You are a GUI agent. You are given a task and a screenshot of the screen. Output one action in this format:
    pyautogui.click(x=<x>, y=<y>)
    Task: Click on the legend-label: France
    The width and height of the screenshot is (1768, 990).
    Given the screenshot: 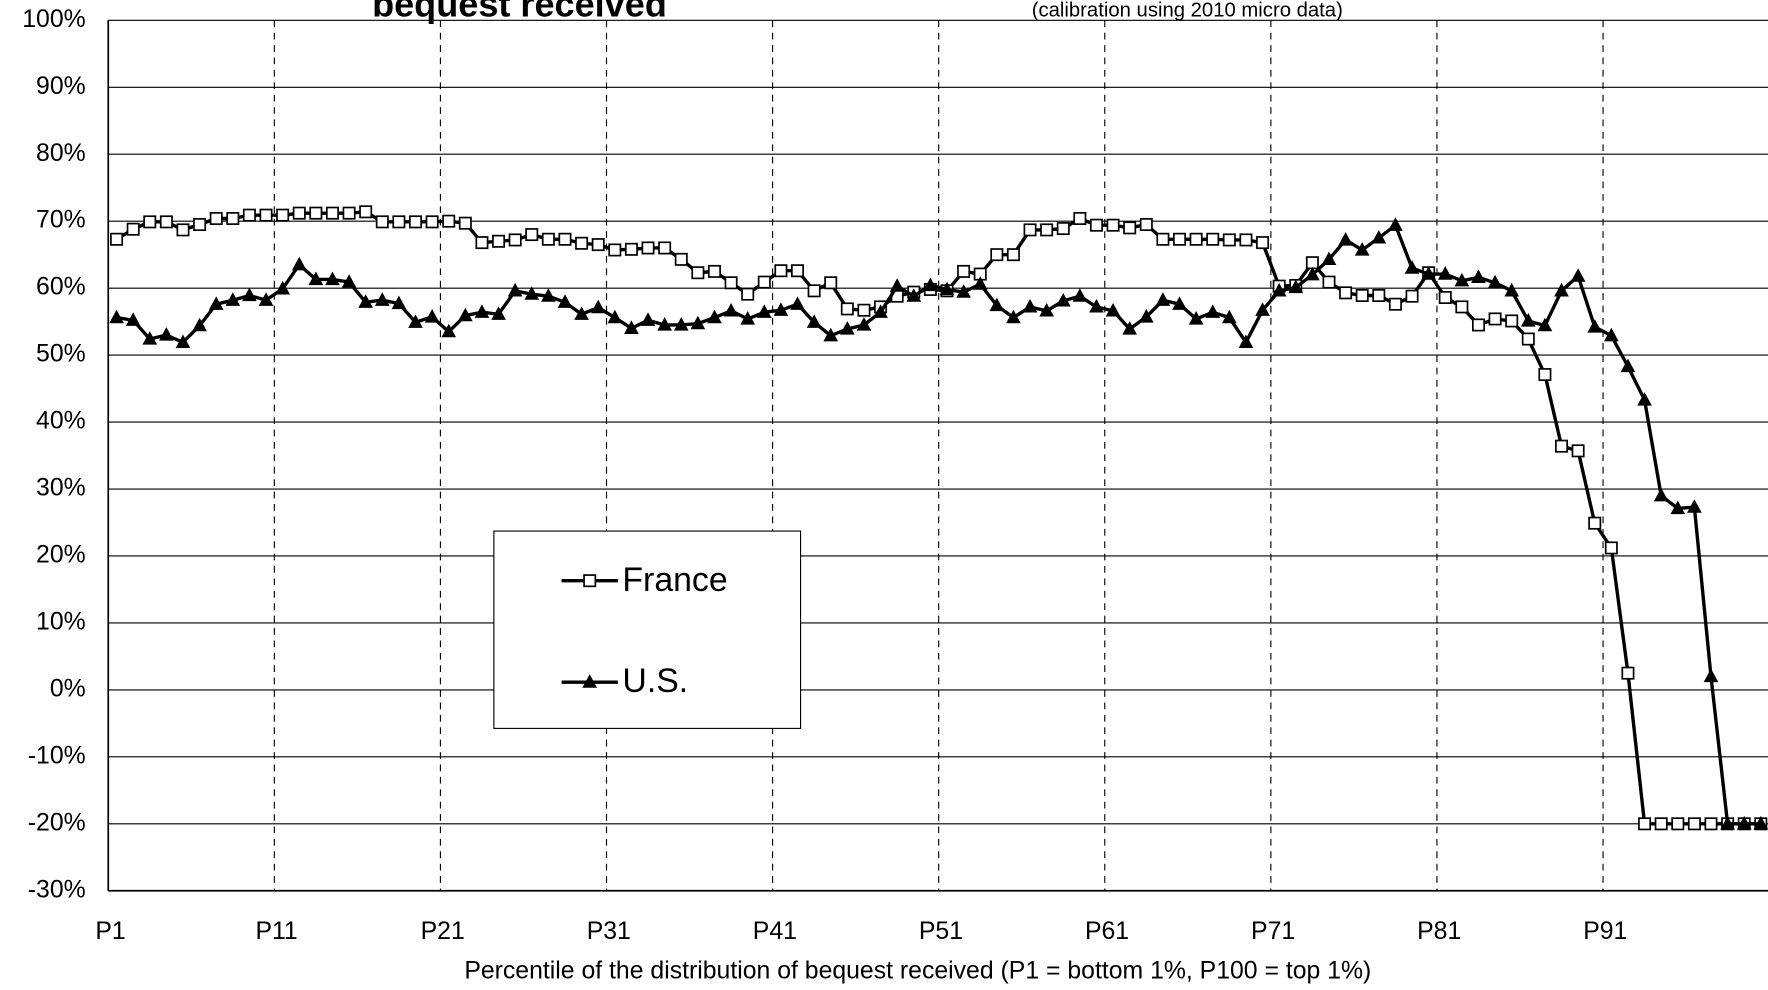 What is the action you would take?
    pyautogui.click(x=674, y=580)
    